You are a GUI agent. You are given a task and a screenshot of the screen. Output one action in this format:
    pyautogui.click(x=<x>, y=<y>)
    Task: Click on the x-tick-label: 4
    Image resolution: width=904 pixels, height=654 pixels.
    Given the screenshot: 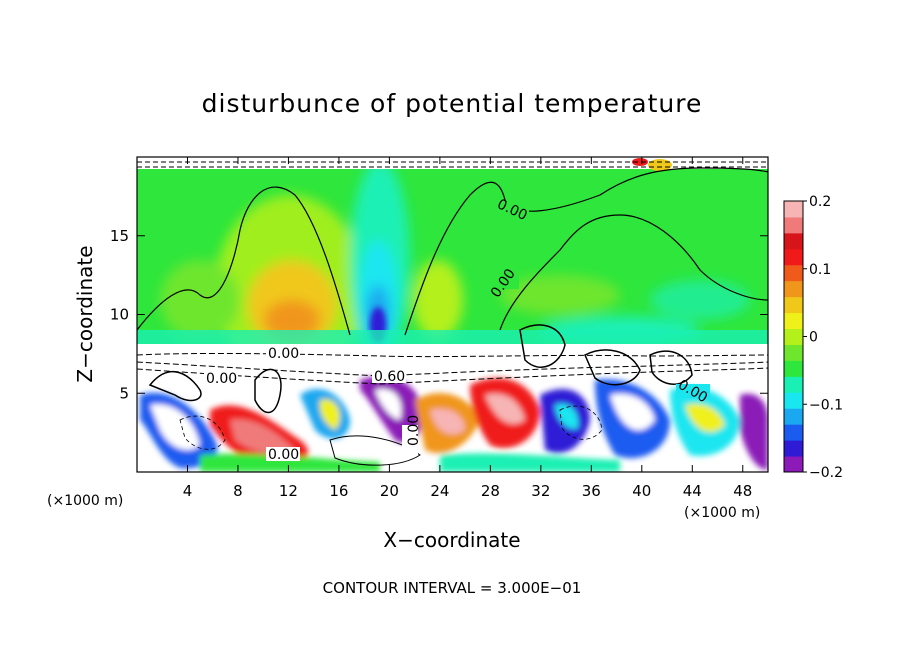 What is the action you would take?
    pyautogui.click(x=188, y=491)
    